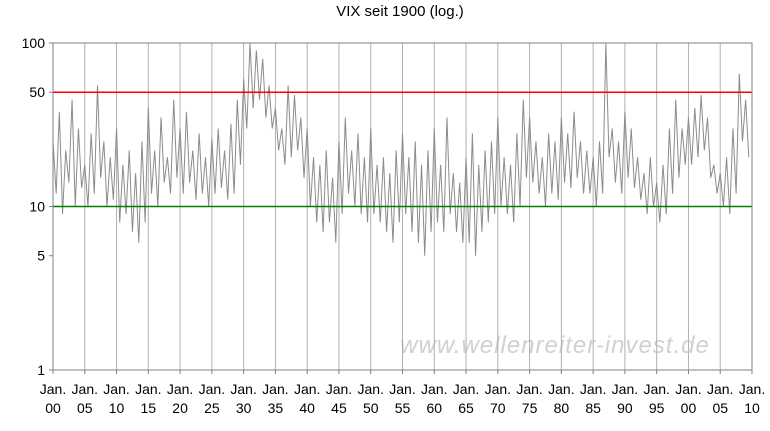 This screenshot has height=431, width=770. What do you see at coordinates (370, 398) in the screenshot?
I see `x-tick-label: Jan. 50` at bounding box center [370, 398].